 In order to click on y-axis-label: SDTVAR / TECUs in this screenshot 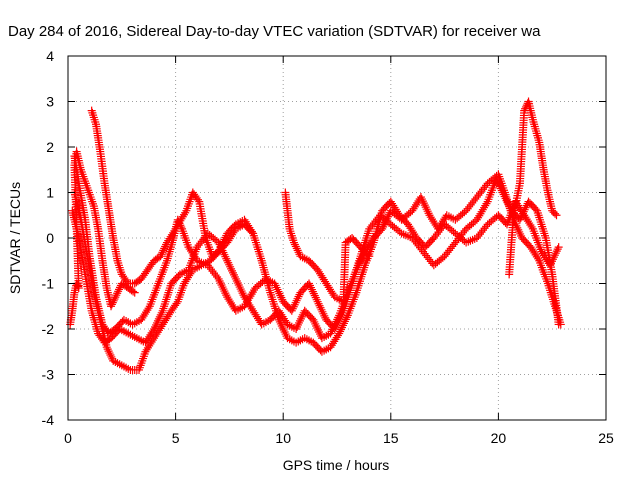, I will do `click(15, 238)`.